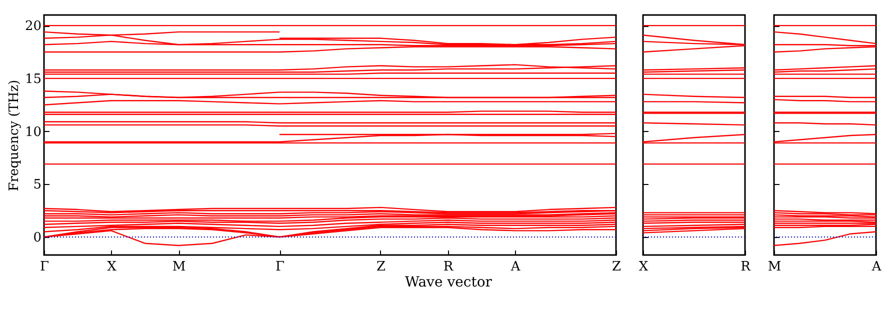 This screenshot has width=884, height=310. Describe the element at coordinates (448, 282) in the screenshot. I see `x-axis-title: Wave vector` at that location.